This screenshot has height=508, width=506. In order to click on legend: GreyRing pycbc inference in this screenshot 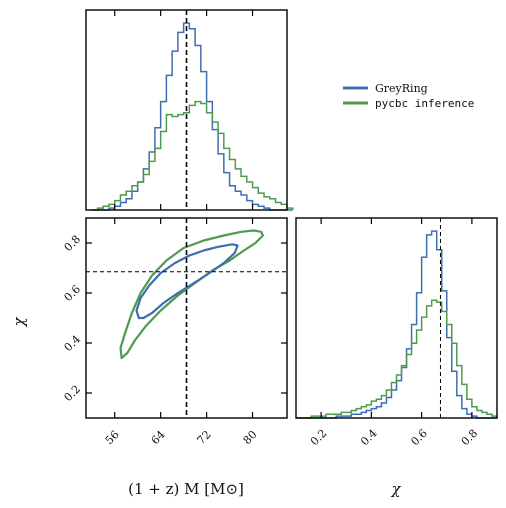, I will do `click(408, 96)`.